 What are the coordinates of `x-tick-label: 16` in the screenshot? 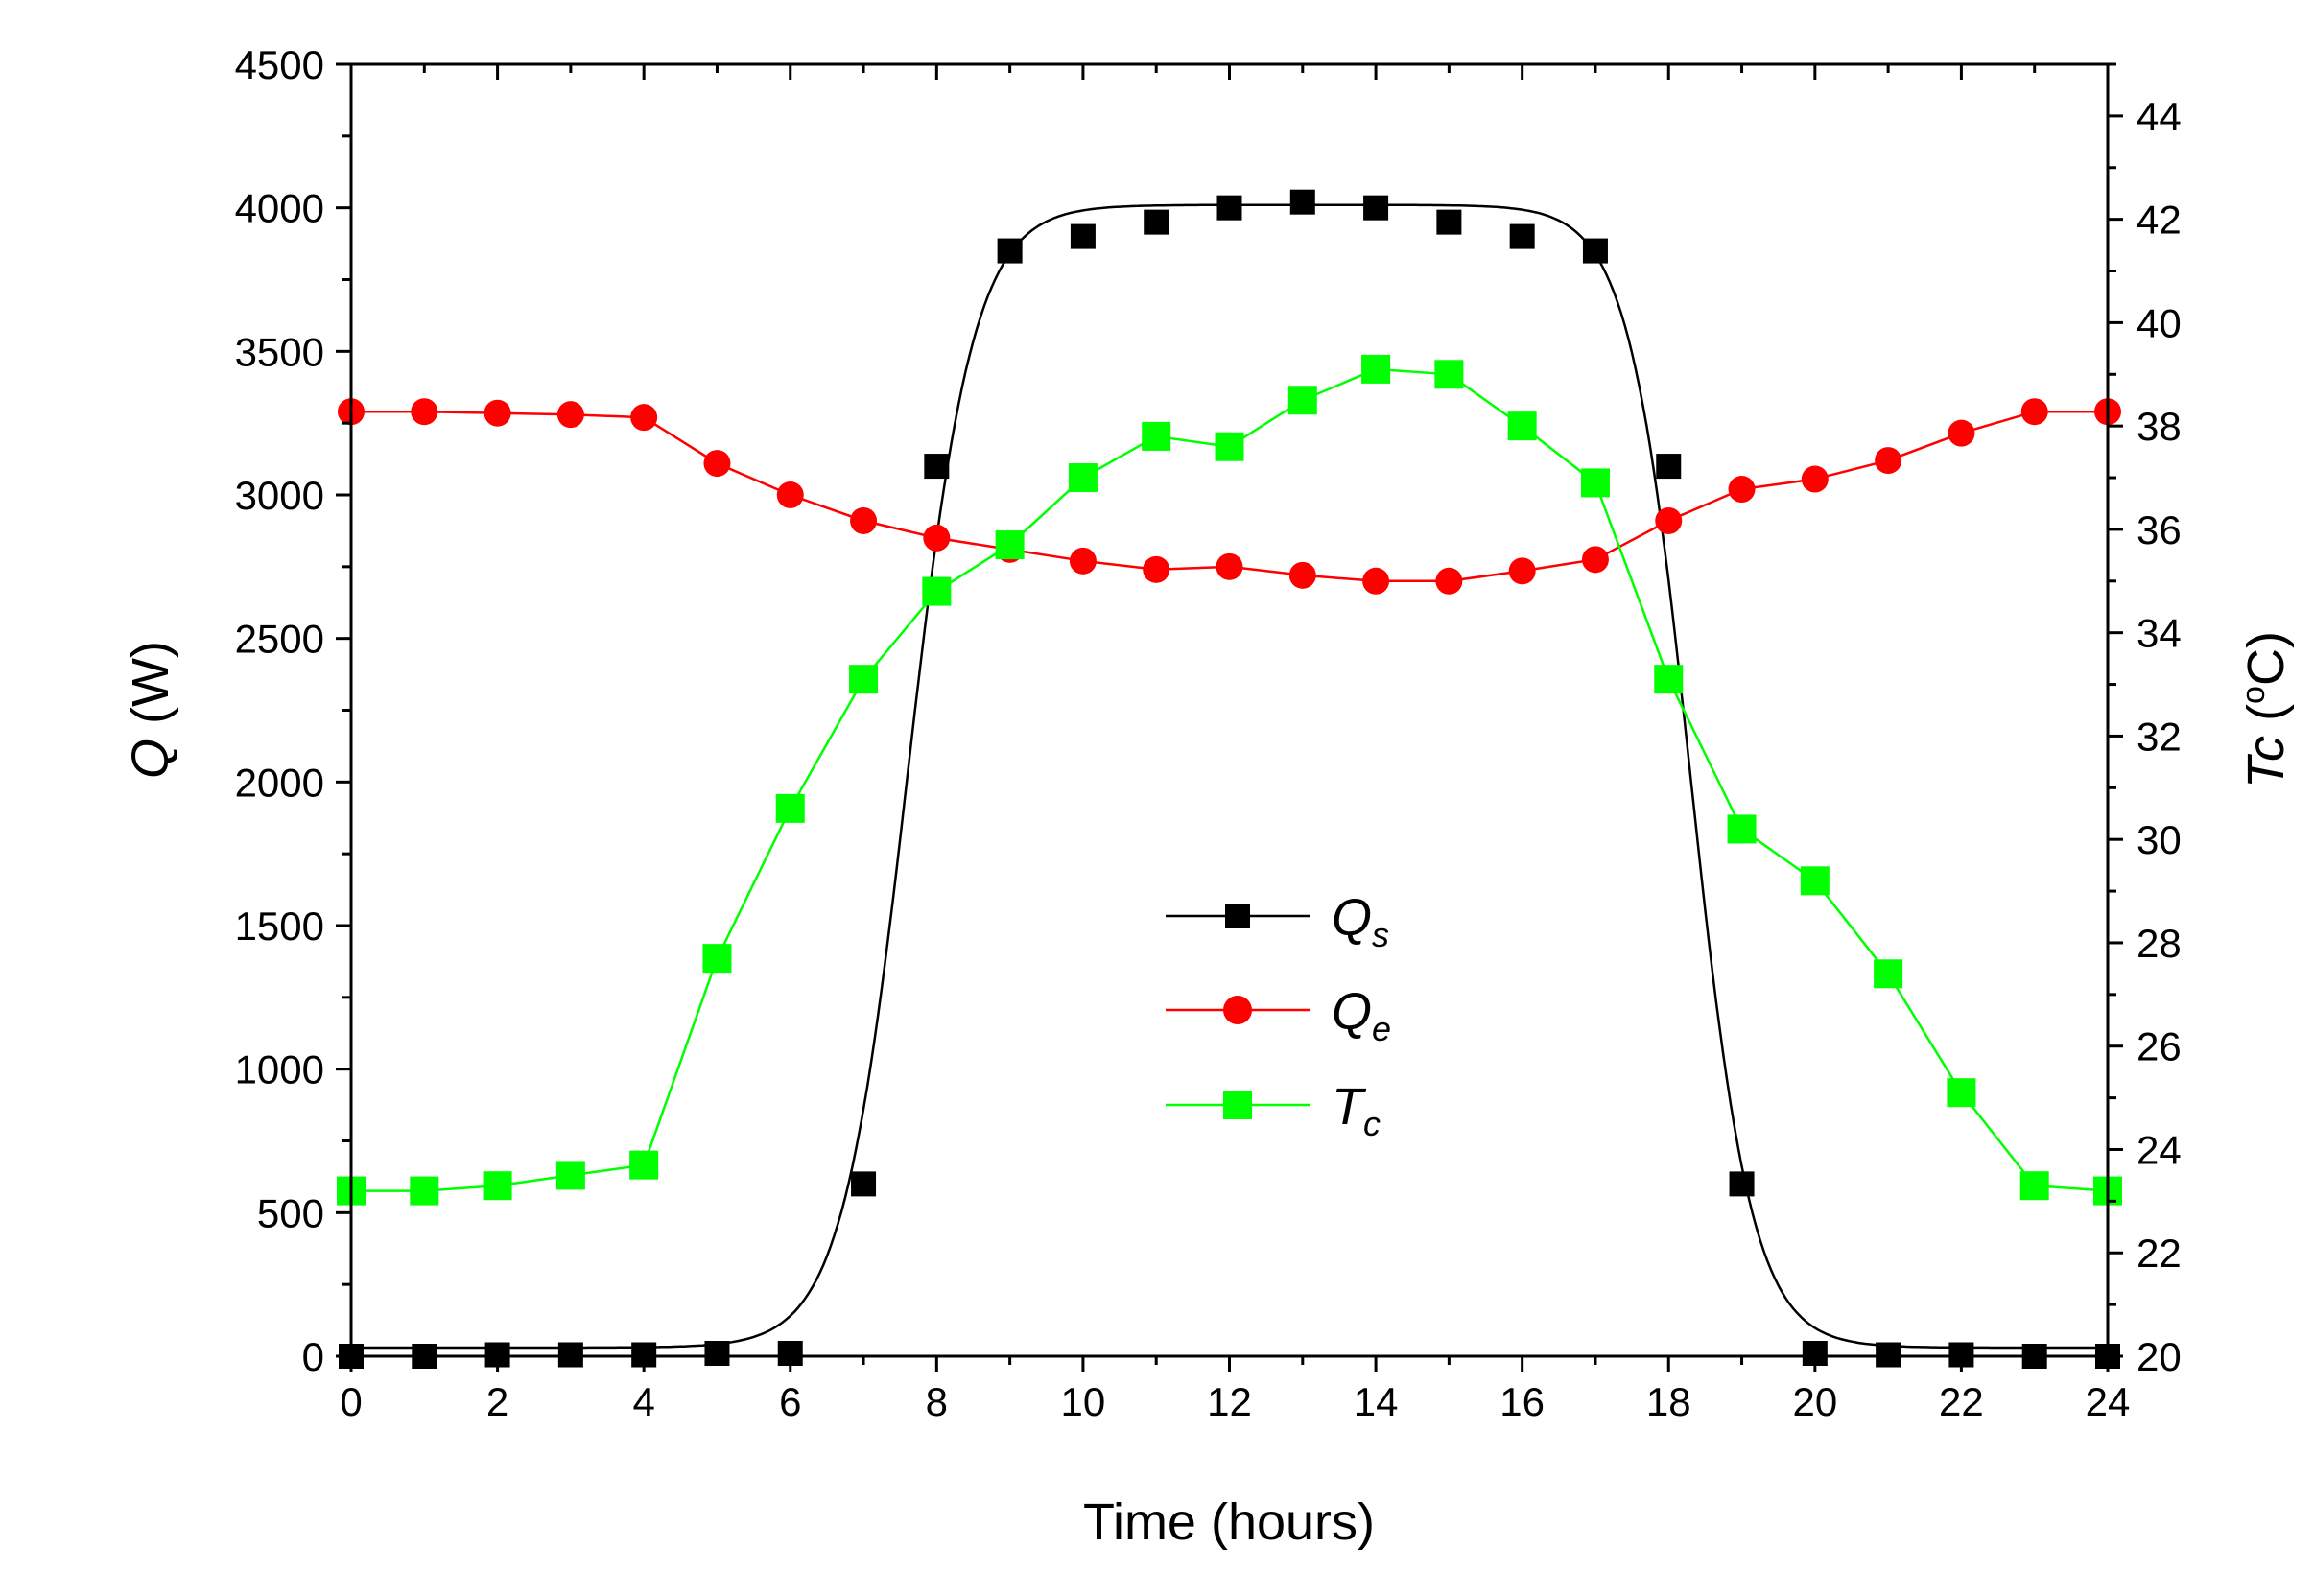 It's located at (1522, 1401).